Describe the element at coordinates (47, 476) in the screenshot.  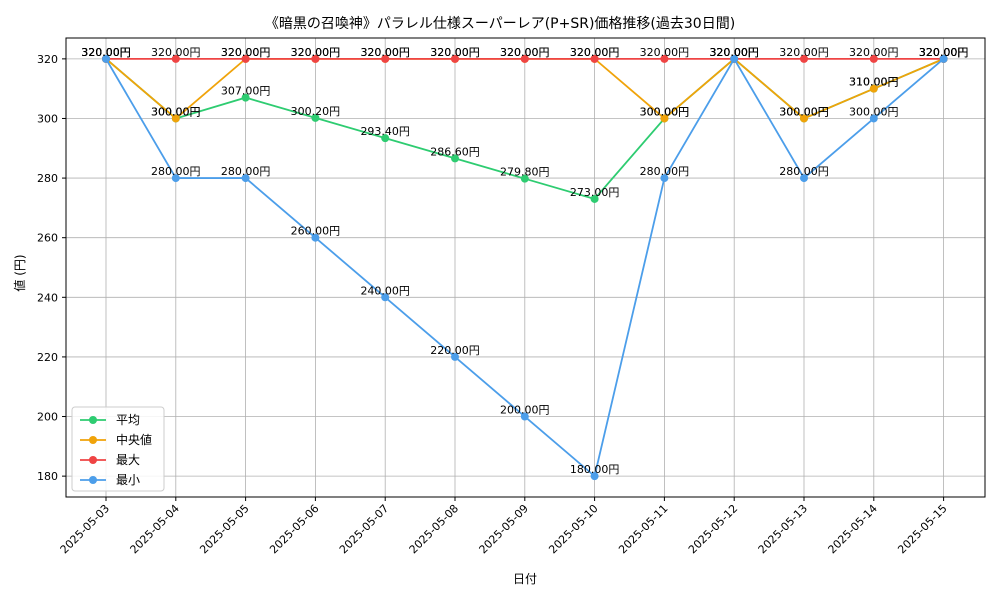
I see `y-tick-label: 180` at that location.